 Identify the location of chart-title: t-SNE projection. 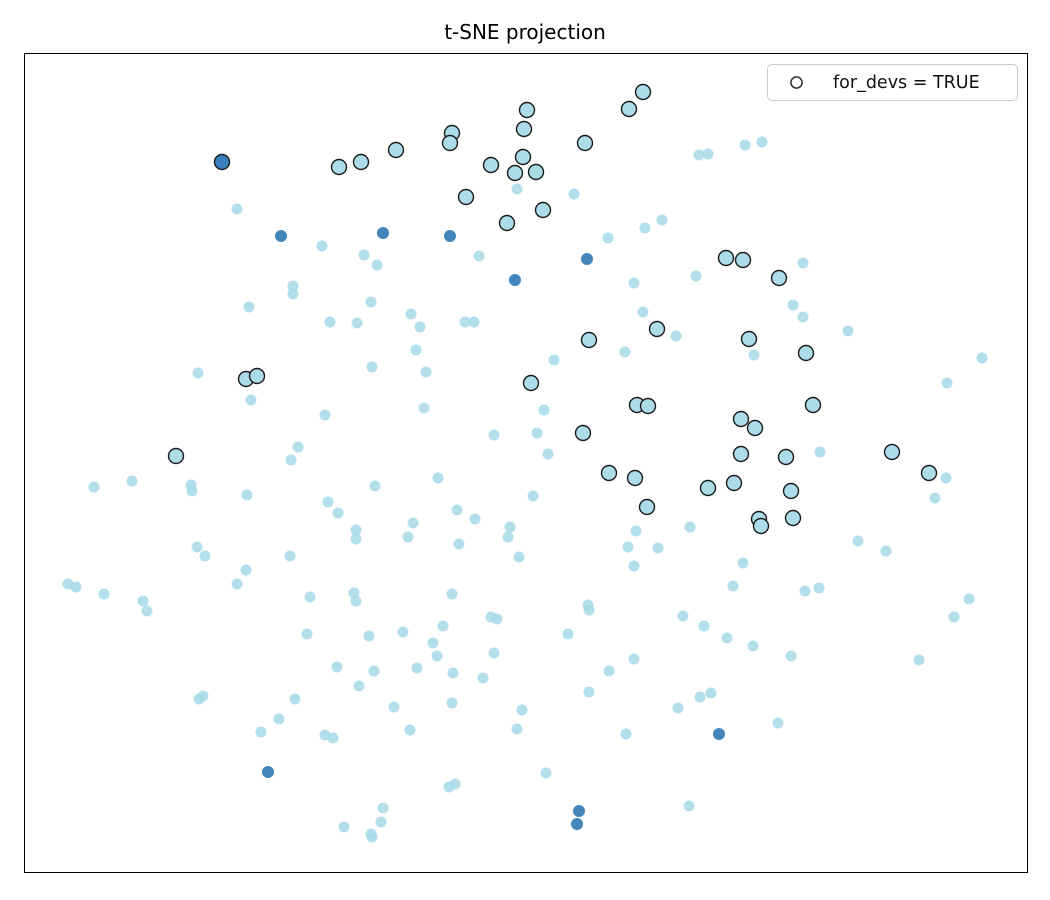
(525, 32).